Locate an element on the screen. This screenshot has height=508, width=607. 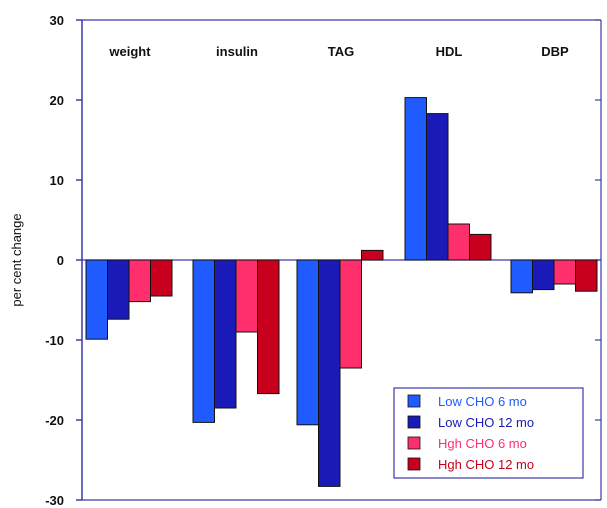
y-tick-label: 30 is located at coordinates (57, 20).